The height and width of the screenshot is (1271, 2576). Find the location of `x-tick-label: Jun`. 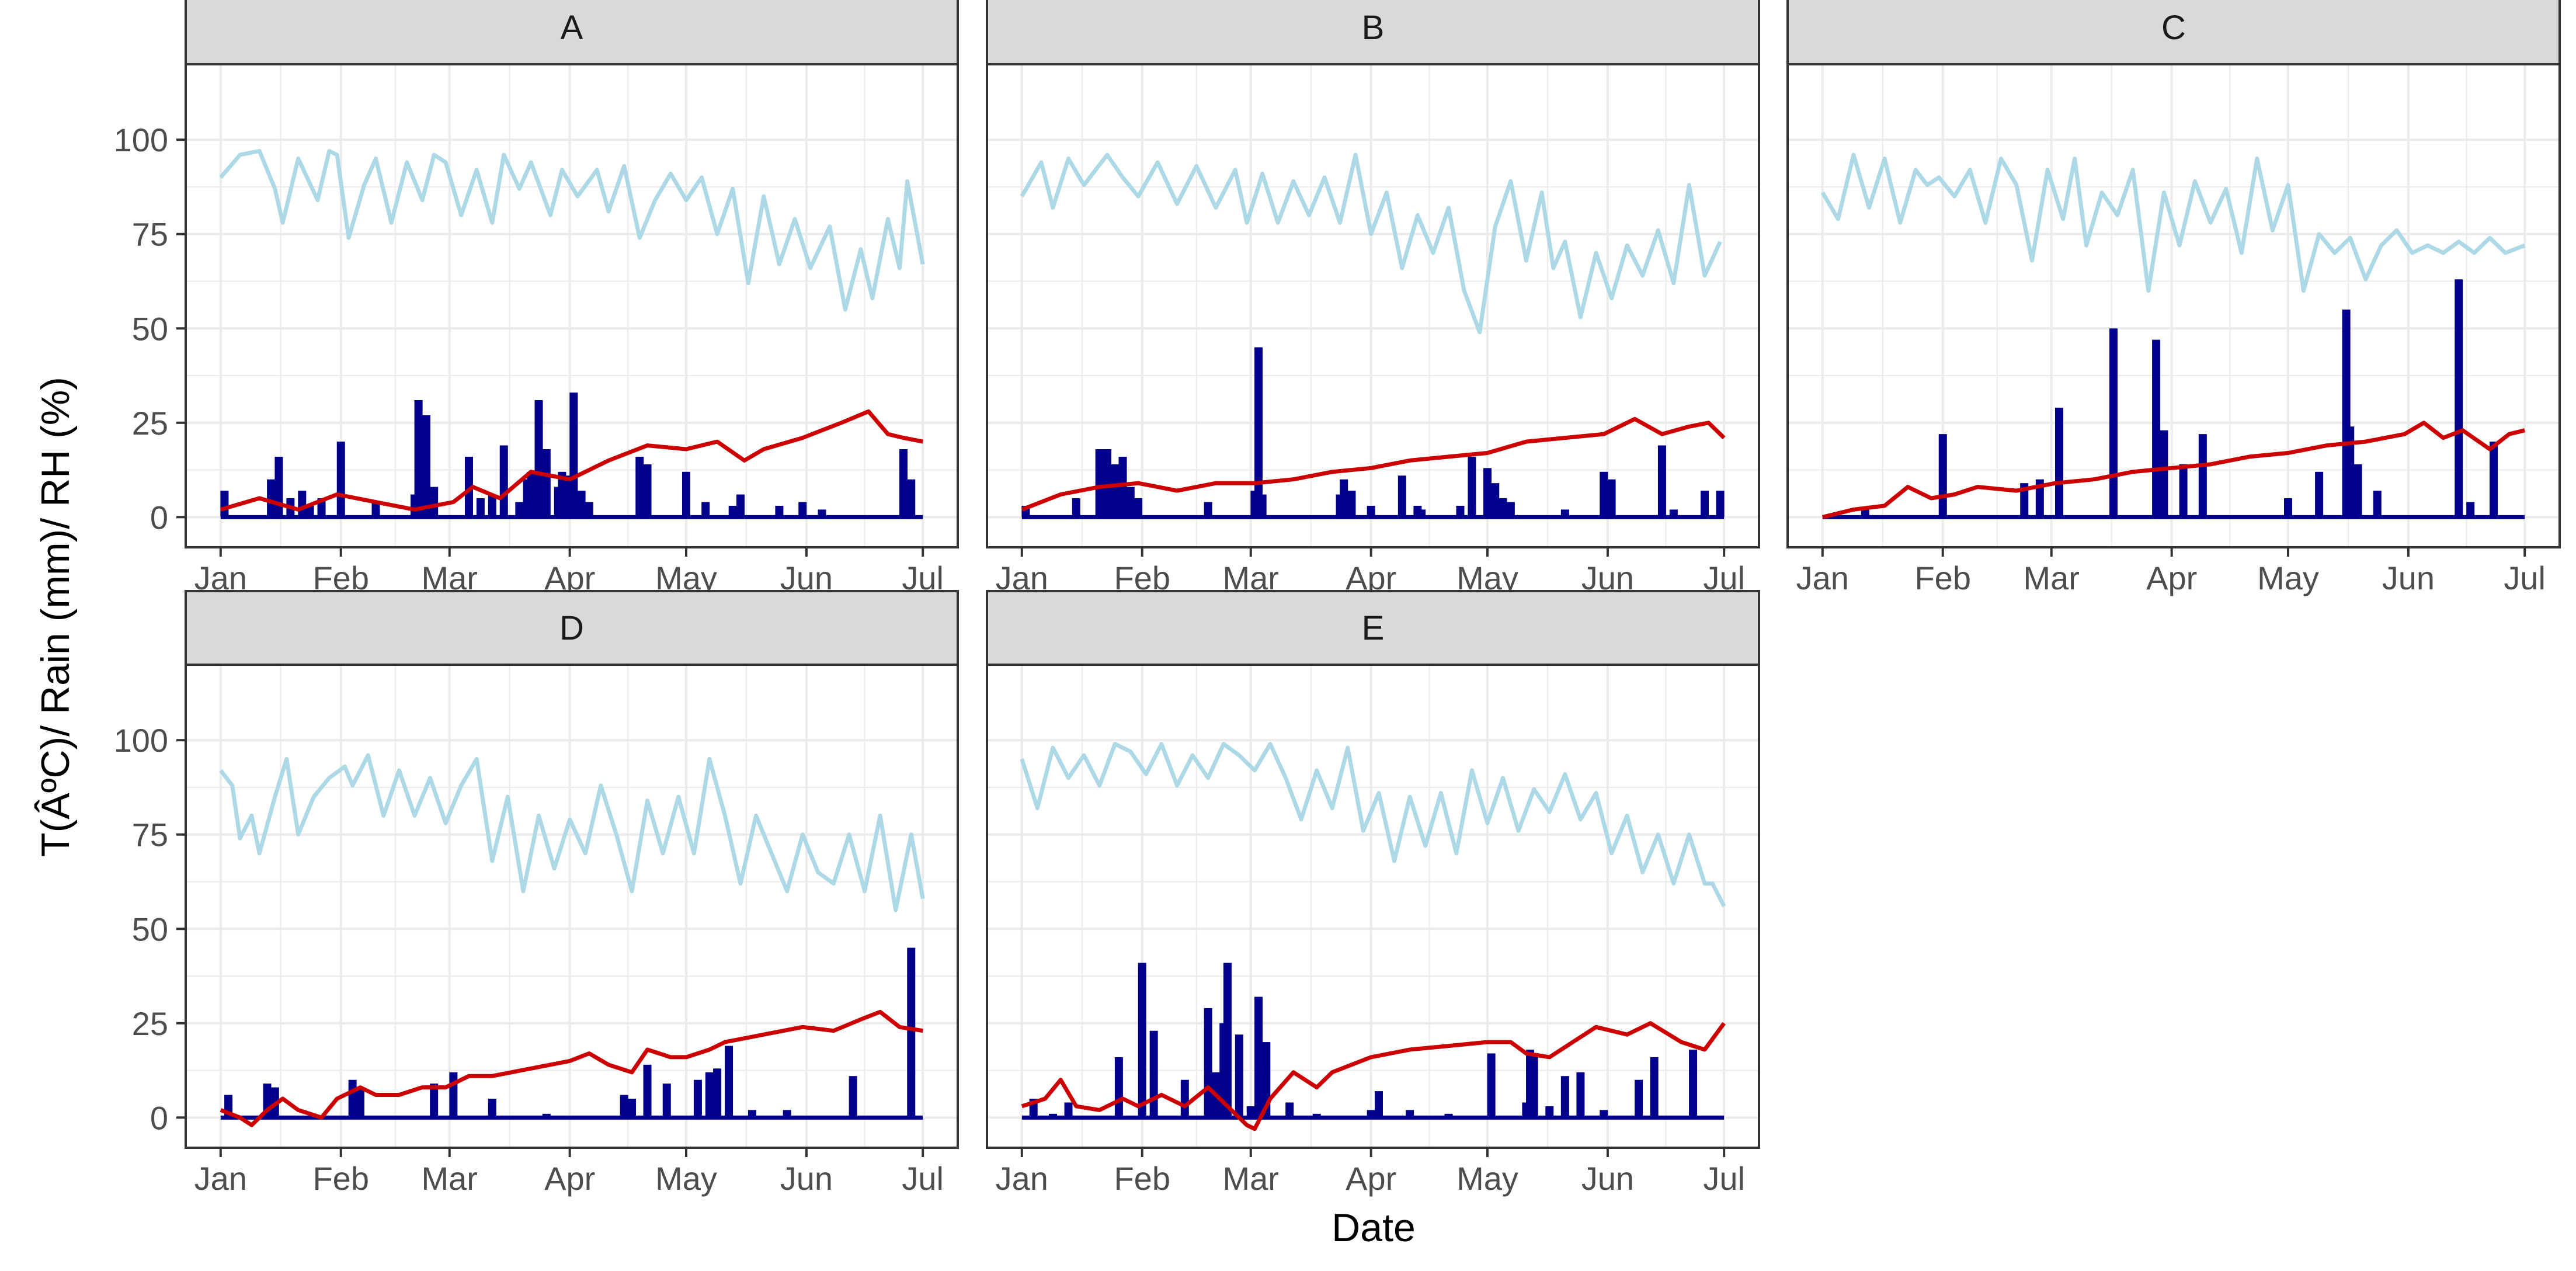

x-tick-label: Jun is located at coordinates (2408, 578).